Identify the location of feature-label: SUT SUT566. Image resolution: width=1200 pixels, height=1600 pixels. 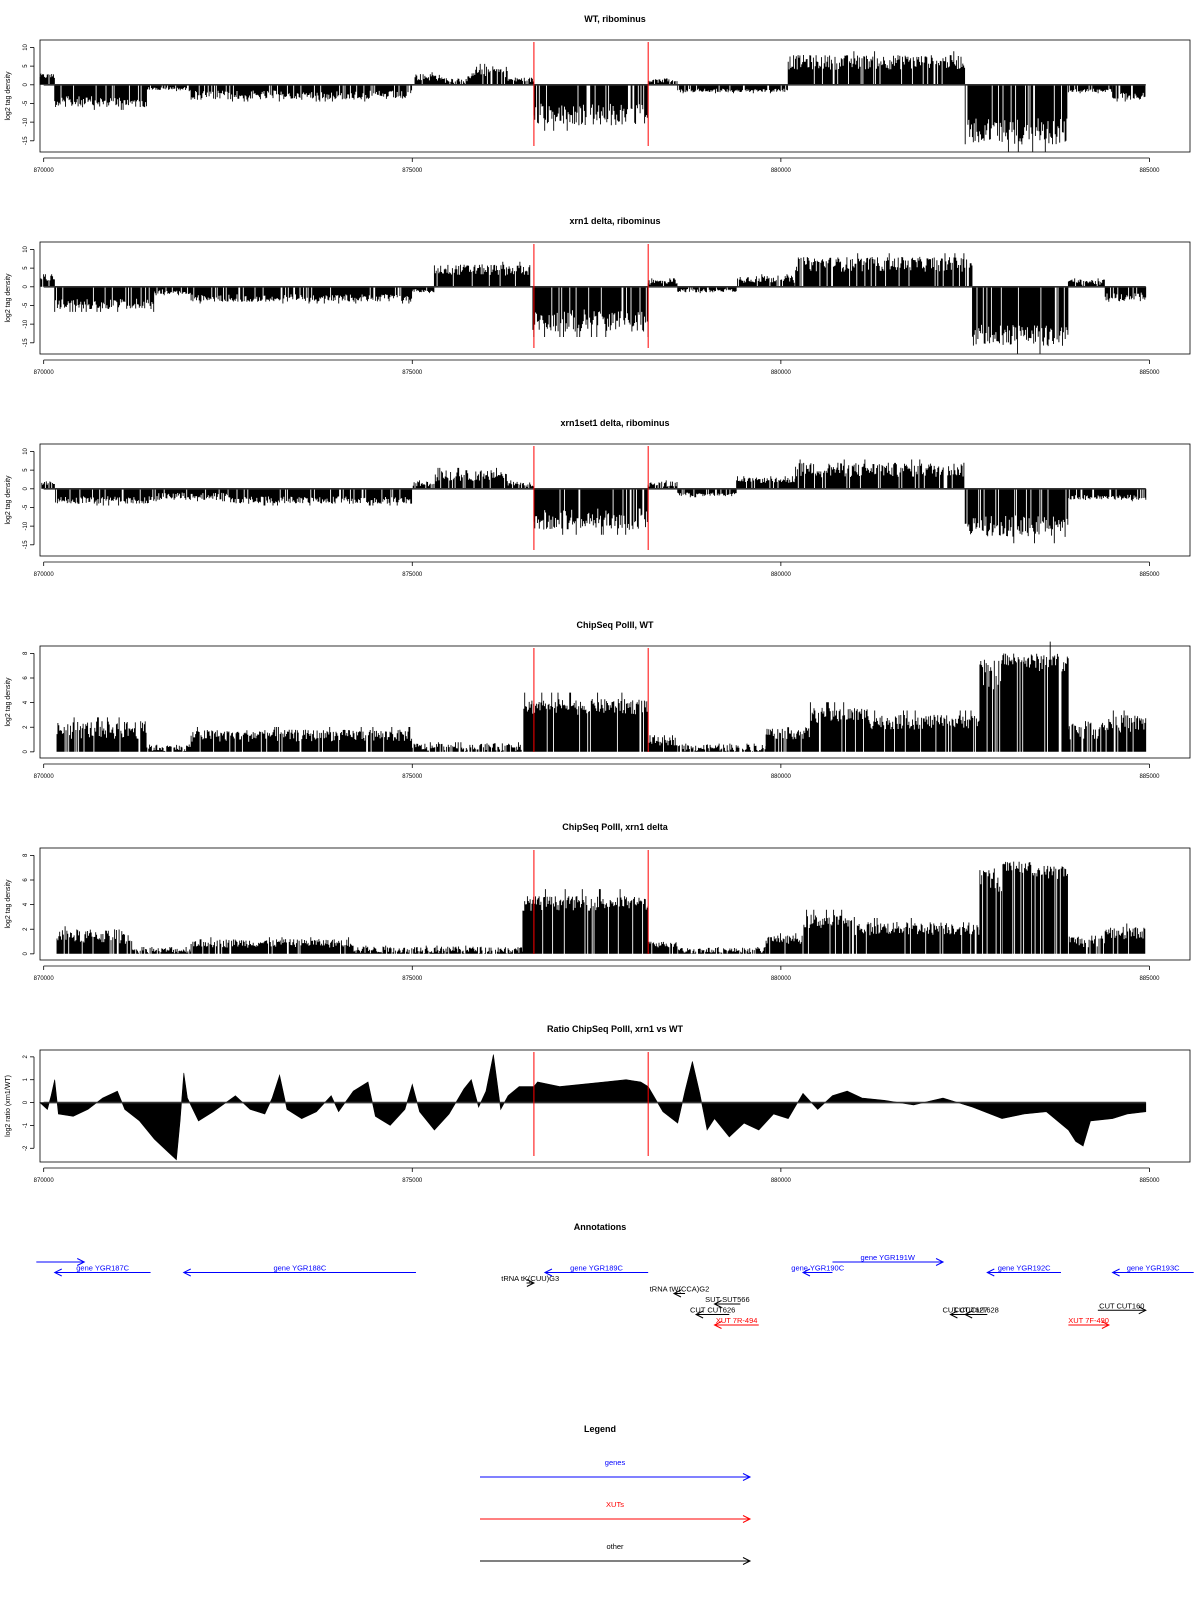
(727, 1299).